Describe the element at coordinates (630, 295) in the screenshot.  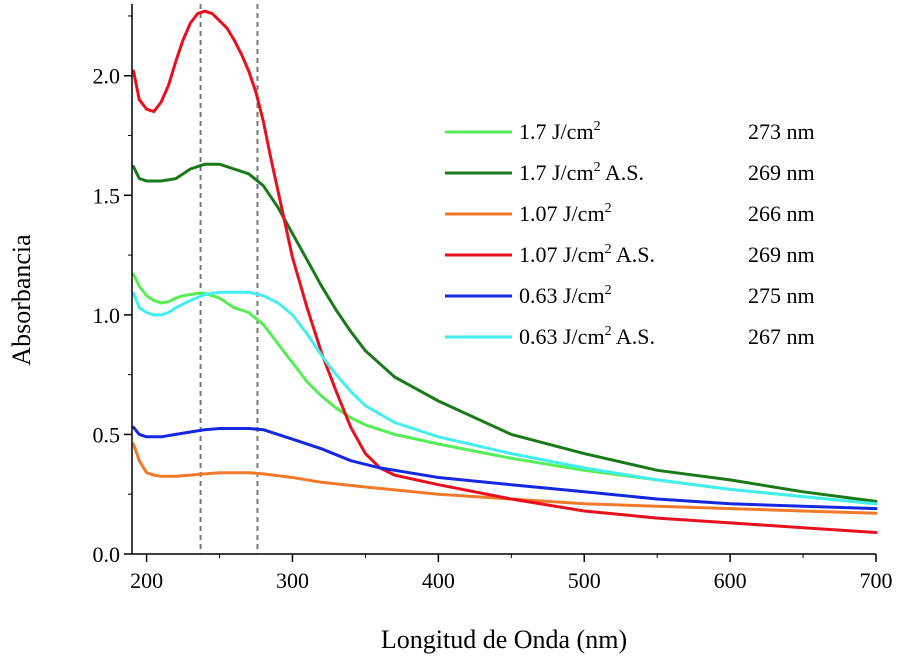
I see `legend-item: 0.63 J/cm2 275 nm` at that location.